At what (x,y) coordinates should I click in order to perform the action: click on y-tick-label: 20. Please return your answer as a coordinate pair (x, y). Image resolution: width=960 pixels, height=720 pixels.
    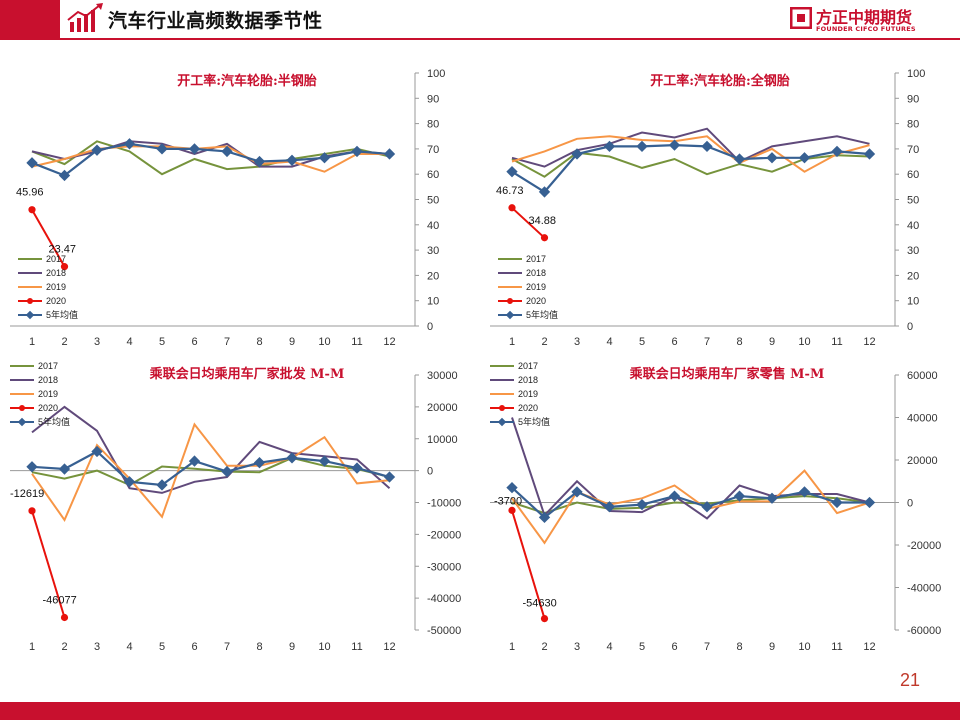
    Looking at the image, I should click on (433, 276).